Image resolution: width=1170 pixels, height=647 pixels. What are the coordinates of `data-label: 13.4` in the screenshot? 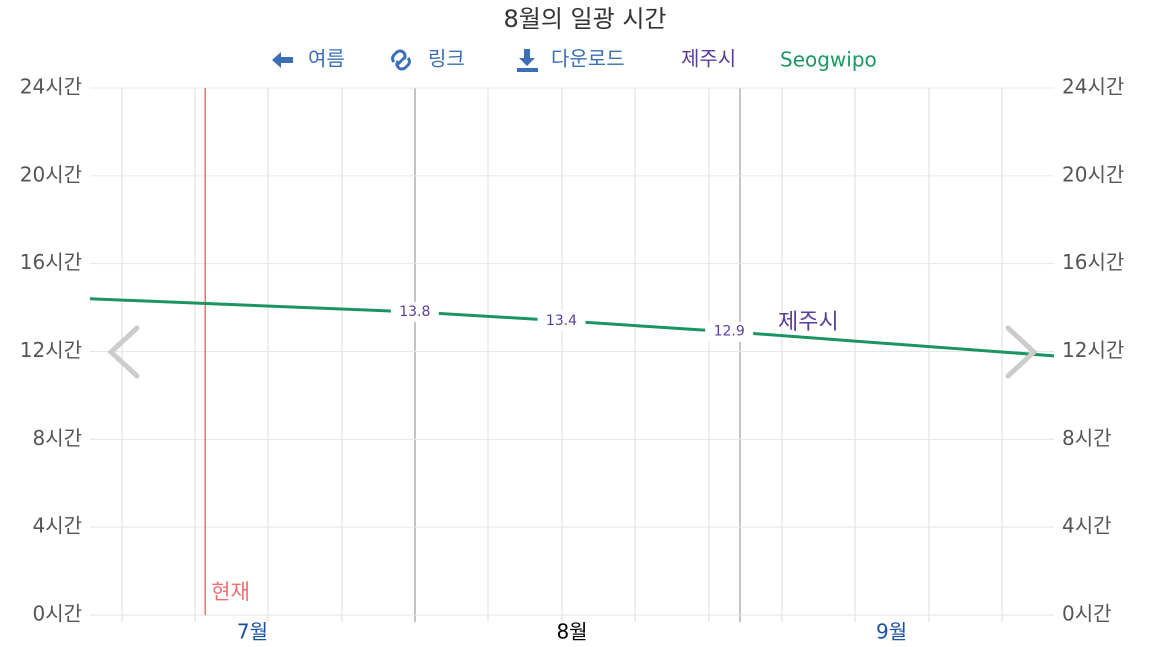 It's located at (561, 321).